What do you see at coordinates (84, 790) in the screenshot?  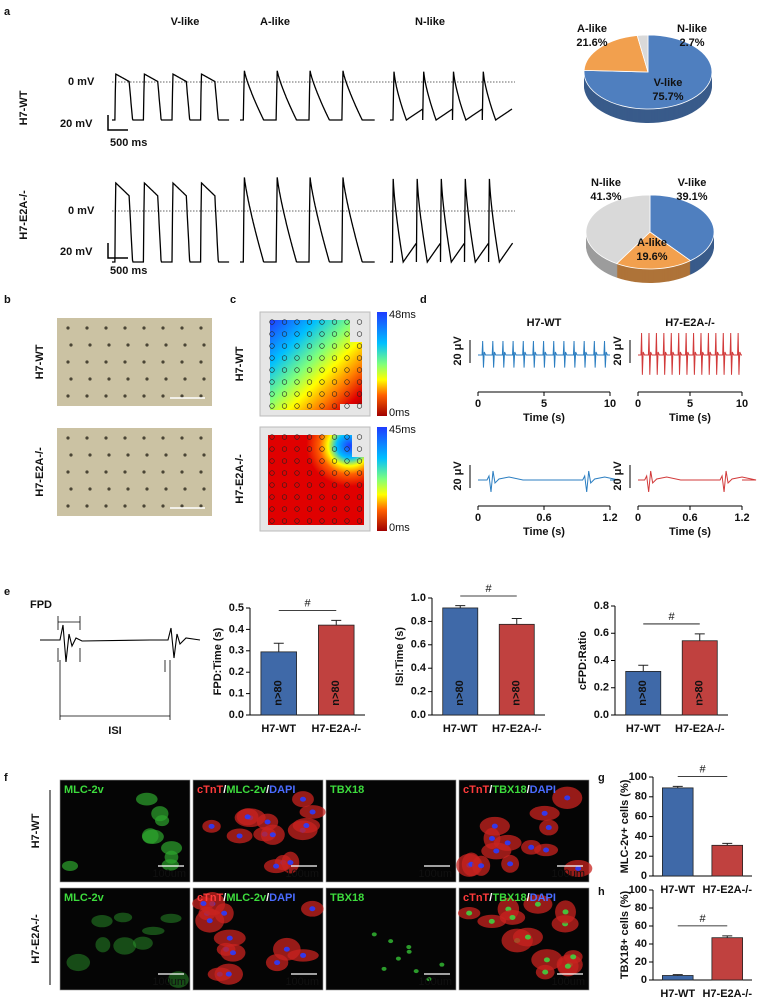 I see `image-label: MLC-2v` at bounding box center [84, 790].